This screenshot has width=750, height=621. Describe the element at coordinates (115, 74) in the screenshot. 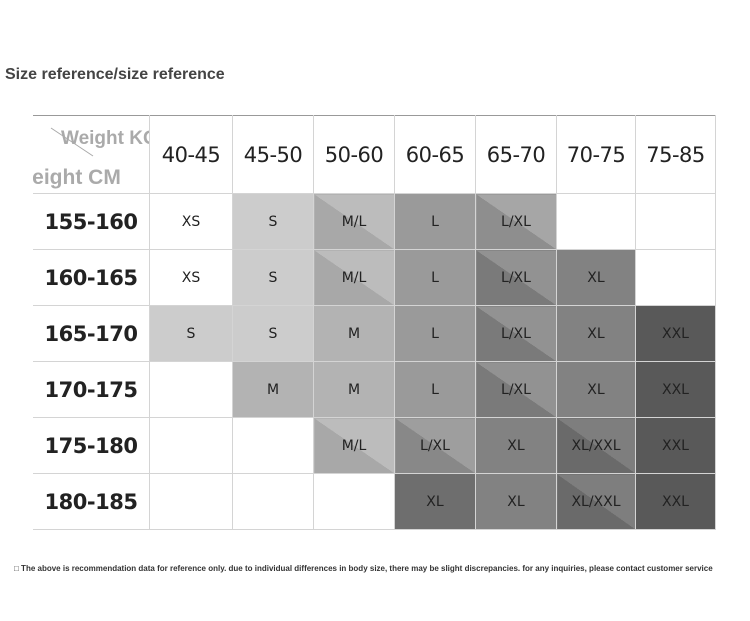

I see `page-title: Size reference/size reference` at that location.